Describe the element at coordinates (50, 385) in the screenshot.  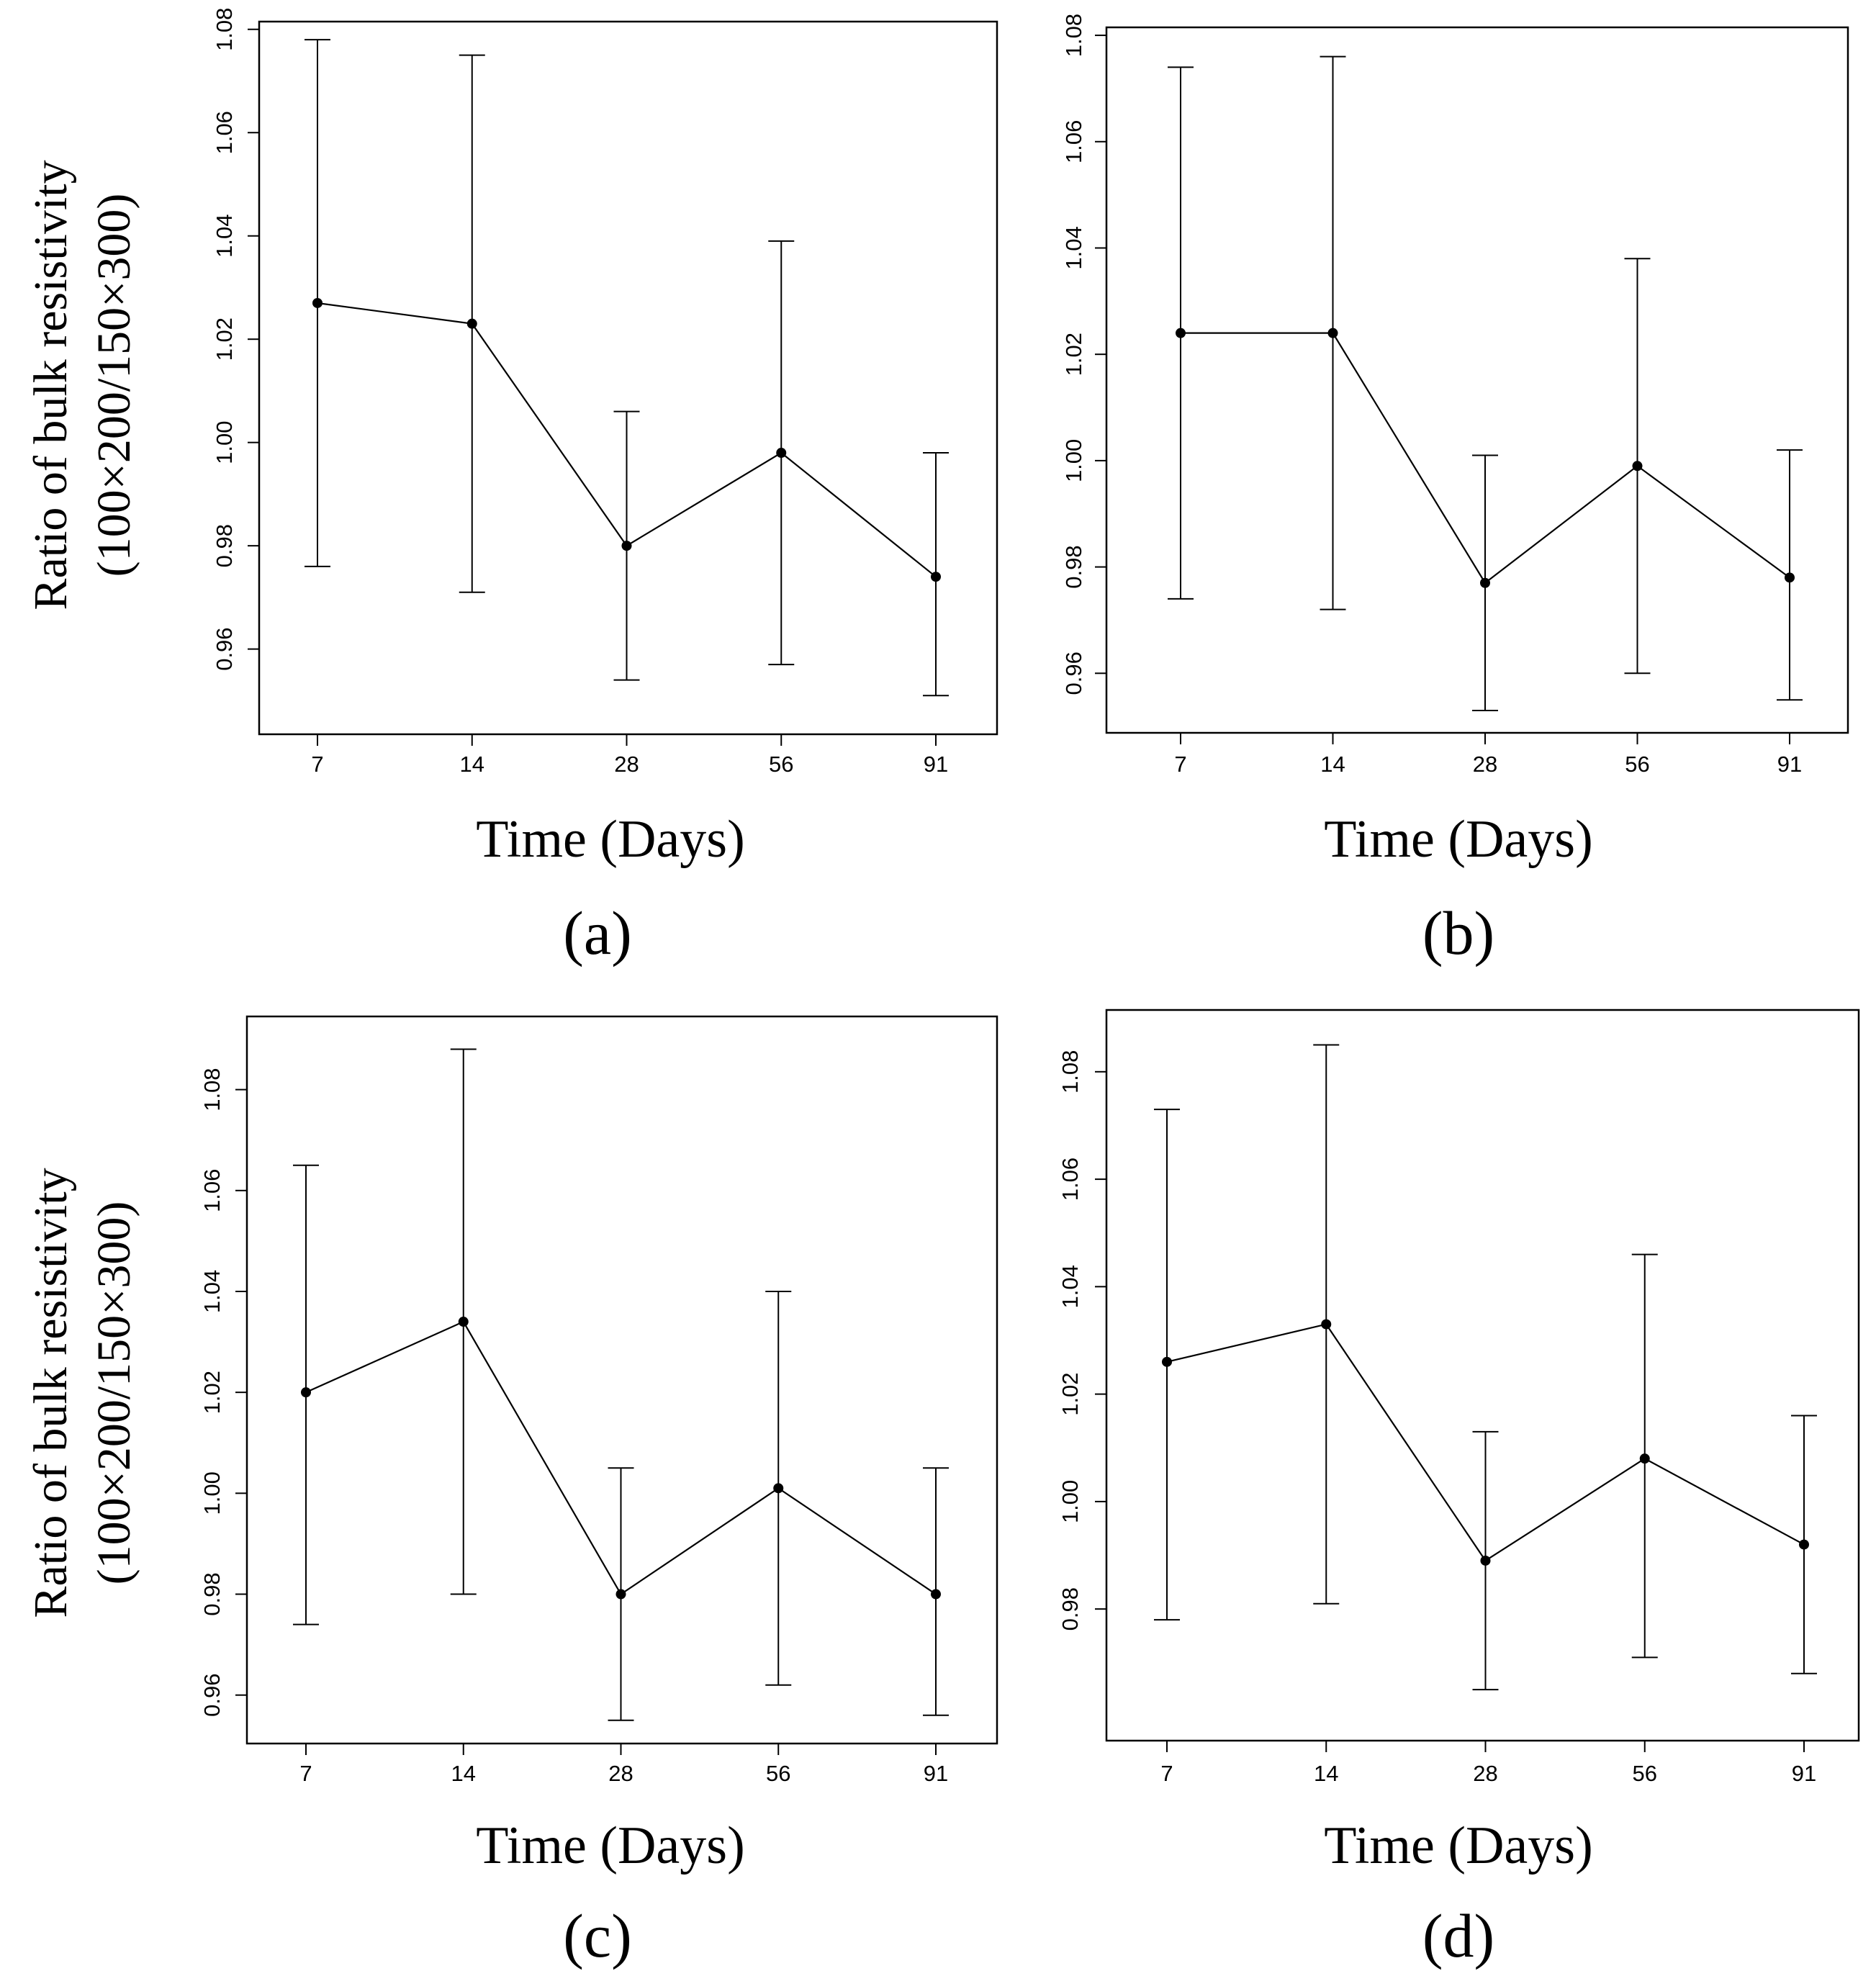
I see `y-axis-title-top-line1: Ratio of bulk resistivity` at that location.